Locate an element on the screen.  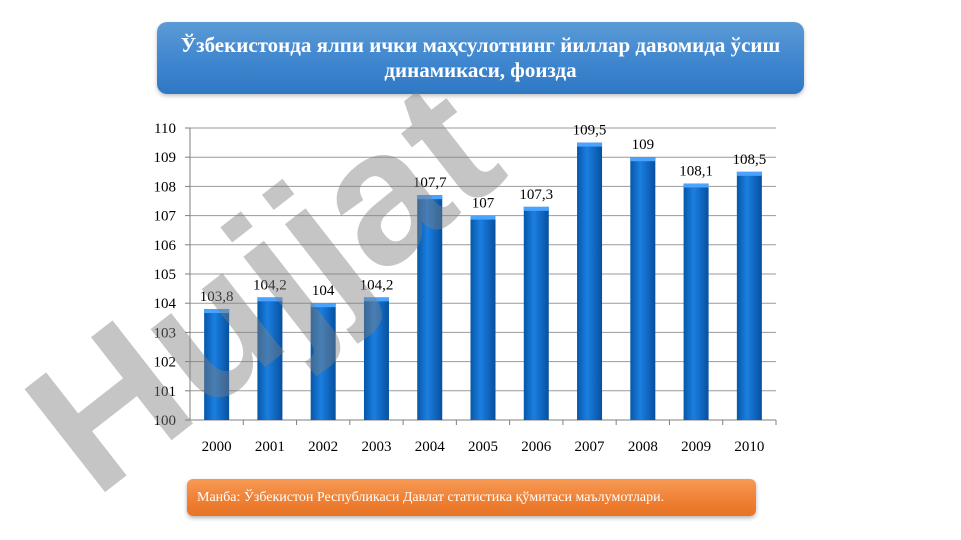
y-tick-label: 109 is located at coordinates (165, 158).